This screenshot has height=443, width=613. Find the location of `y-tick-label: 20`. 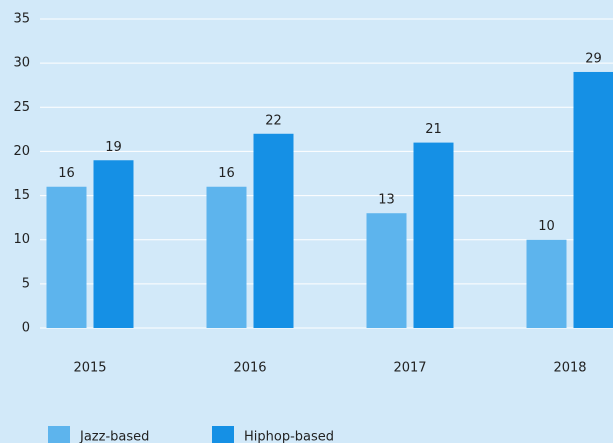

y-tick-label: 20 is located at coordinates (21, 151).